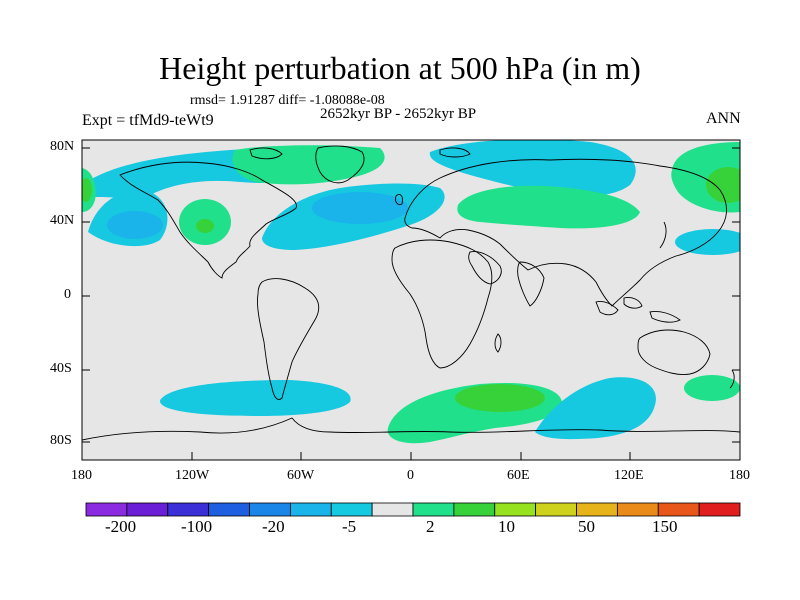 The image size is (800, 600). What do you see at coordinates (197, 526) in the screenshot?
I see `colorbar-label: -100` at bounding box center [197, 526].